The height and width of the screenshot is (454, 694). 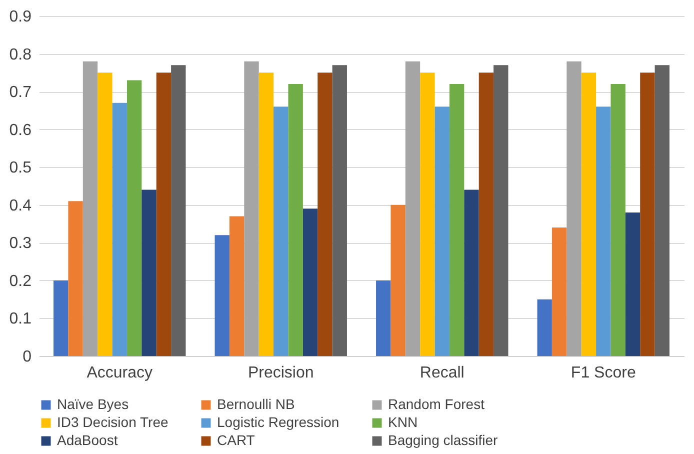 What do you see at coordinates (443, 440) in the screenshot?
I see `legend-label: Bagging classifier` at bounding box center [443, 440].